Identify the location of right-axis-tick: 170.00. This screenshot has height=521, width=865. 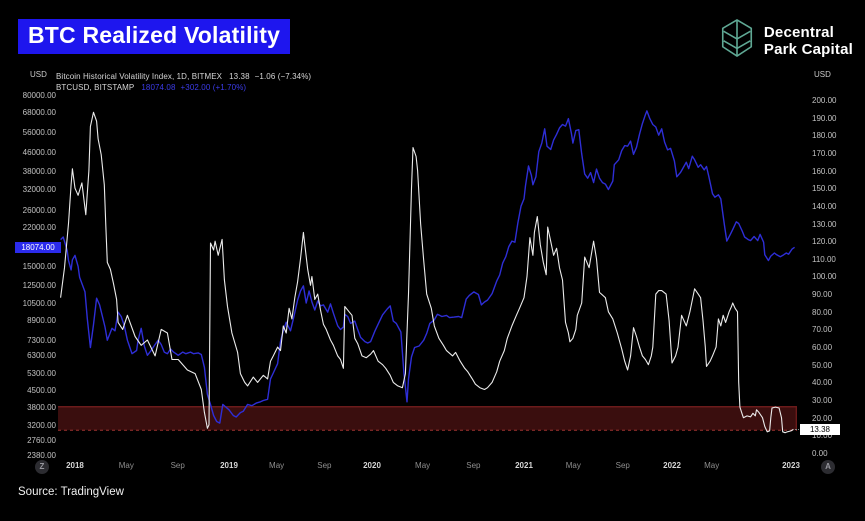
(824, 153).